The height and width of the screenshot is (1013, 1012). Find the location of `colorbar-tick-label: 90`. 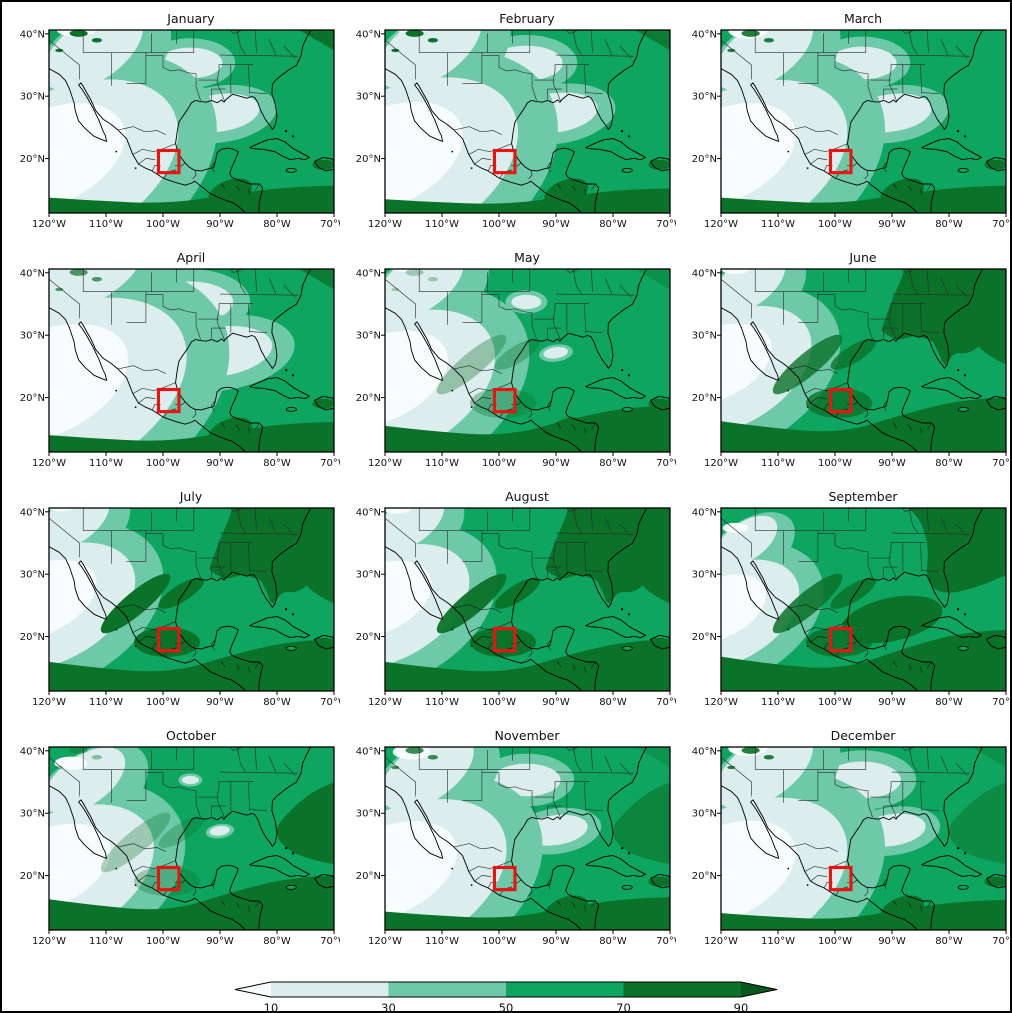

colorbar-tick-label: 90 is located at coordinates (741, 1007).